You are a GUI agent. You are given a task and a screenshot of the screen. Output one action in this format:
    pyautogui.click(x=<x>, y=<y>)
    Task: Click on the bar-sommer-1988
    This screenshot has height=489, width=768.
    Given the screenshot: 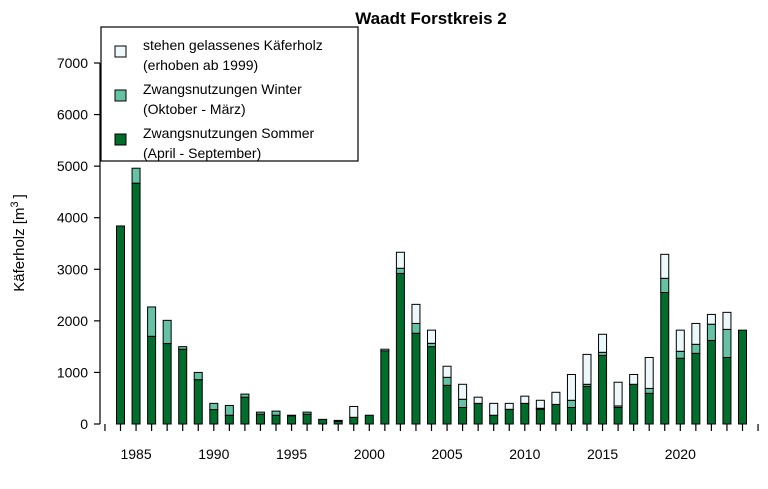 What is the action you would take?
    pyautogui.click(x=183, y=386)
    